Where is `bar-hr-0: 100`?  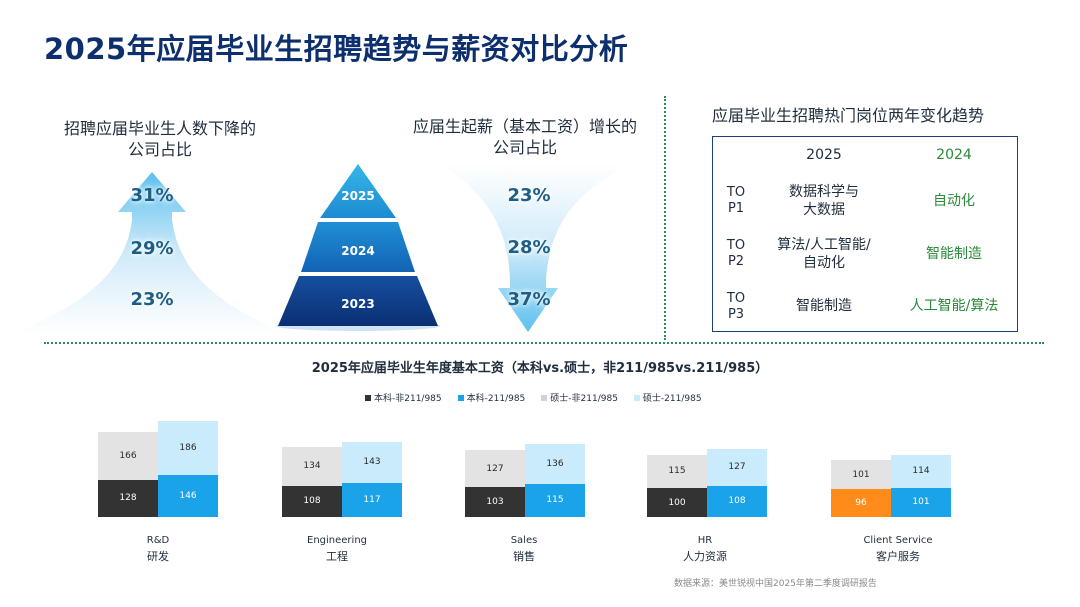
bar-hr-0: 100 is located at coordinates (677, 502).